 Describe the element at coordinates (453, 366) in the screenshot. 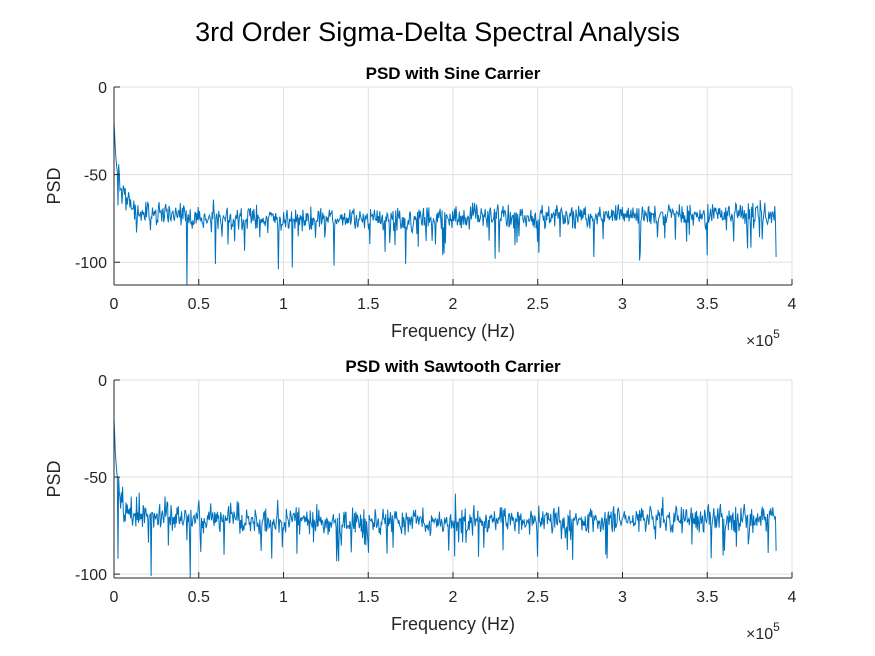

I see `axes-title: PSD with Sawtooth Carrier` at that location.